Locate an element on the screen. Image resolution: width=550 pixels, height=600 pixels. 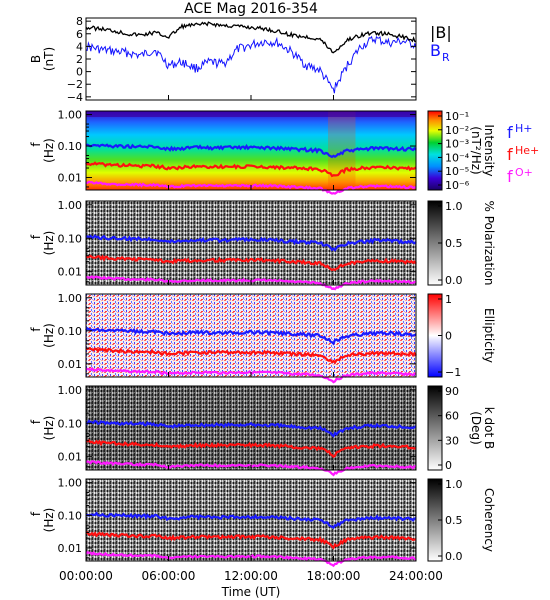
colorbar-tick-label: 30 is located at coordinates (452, 440).